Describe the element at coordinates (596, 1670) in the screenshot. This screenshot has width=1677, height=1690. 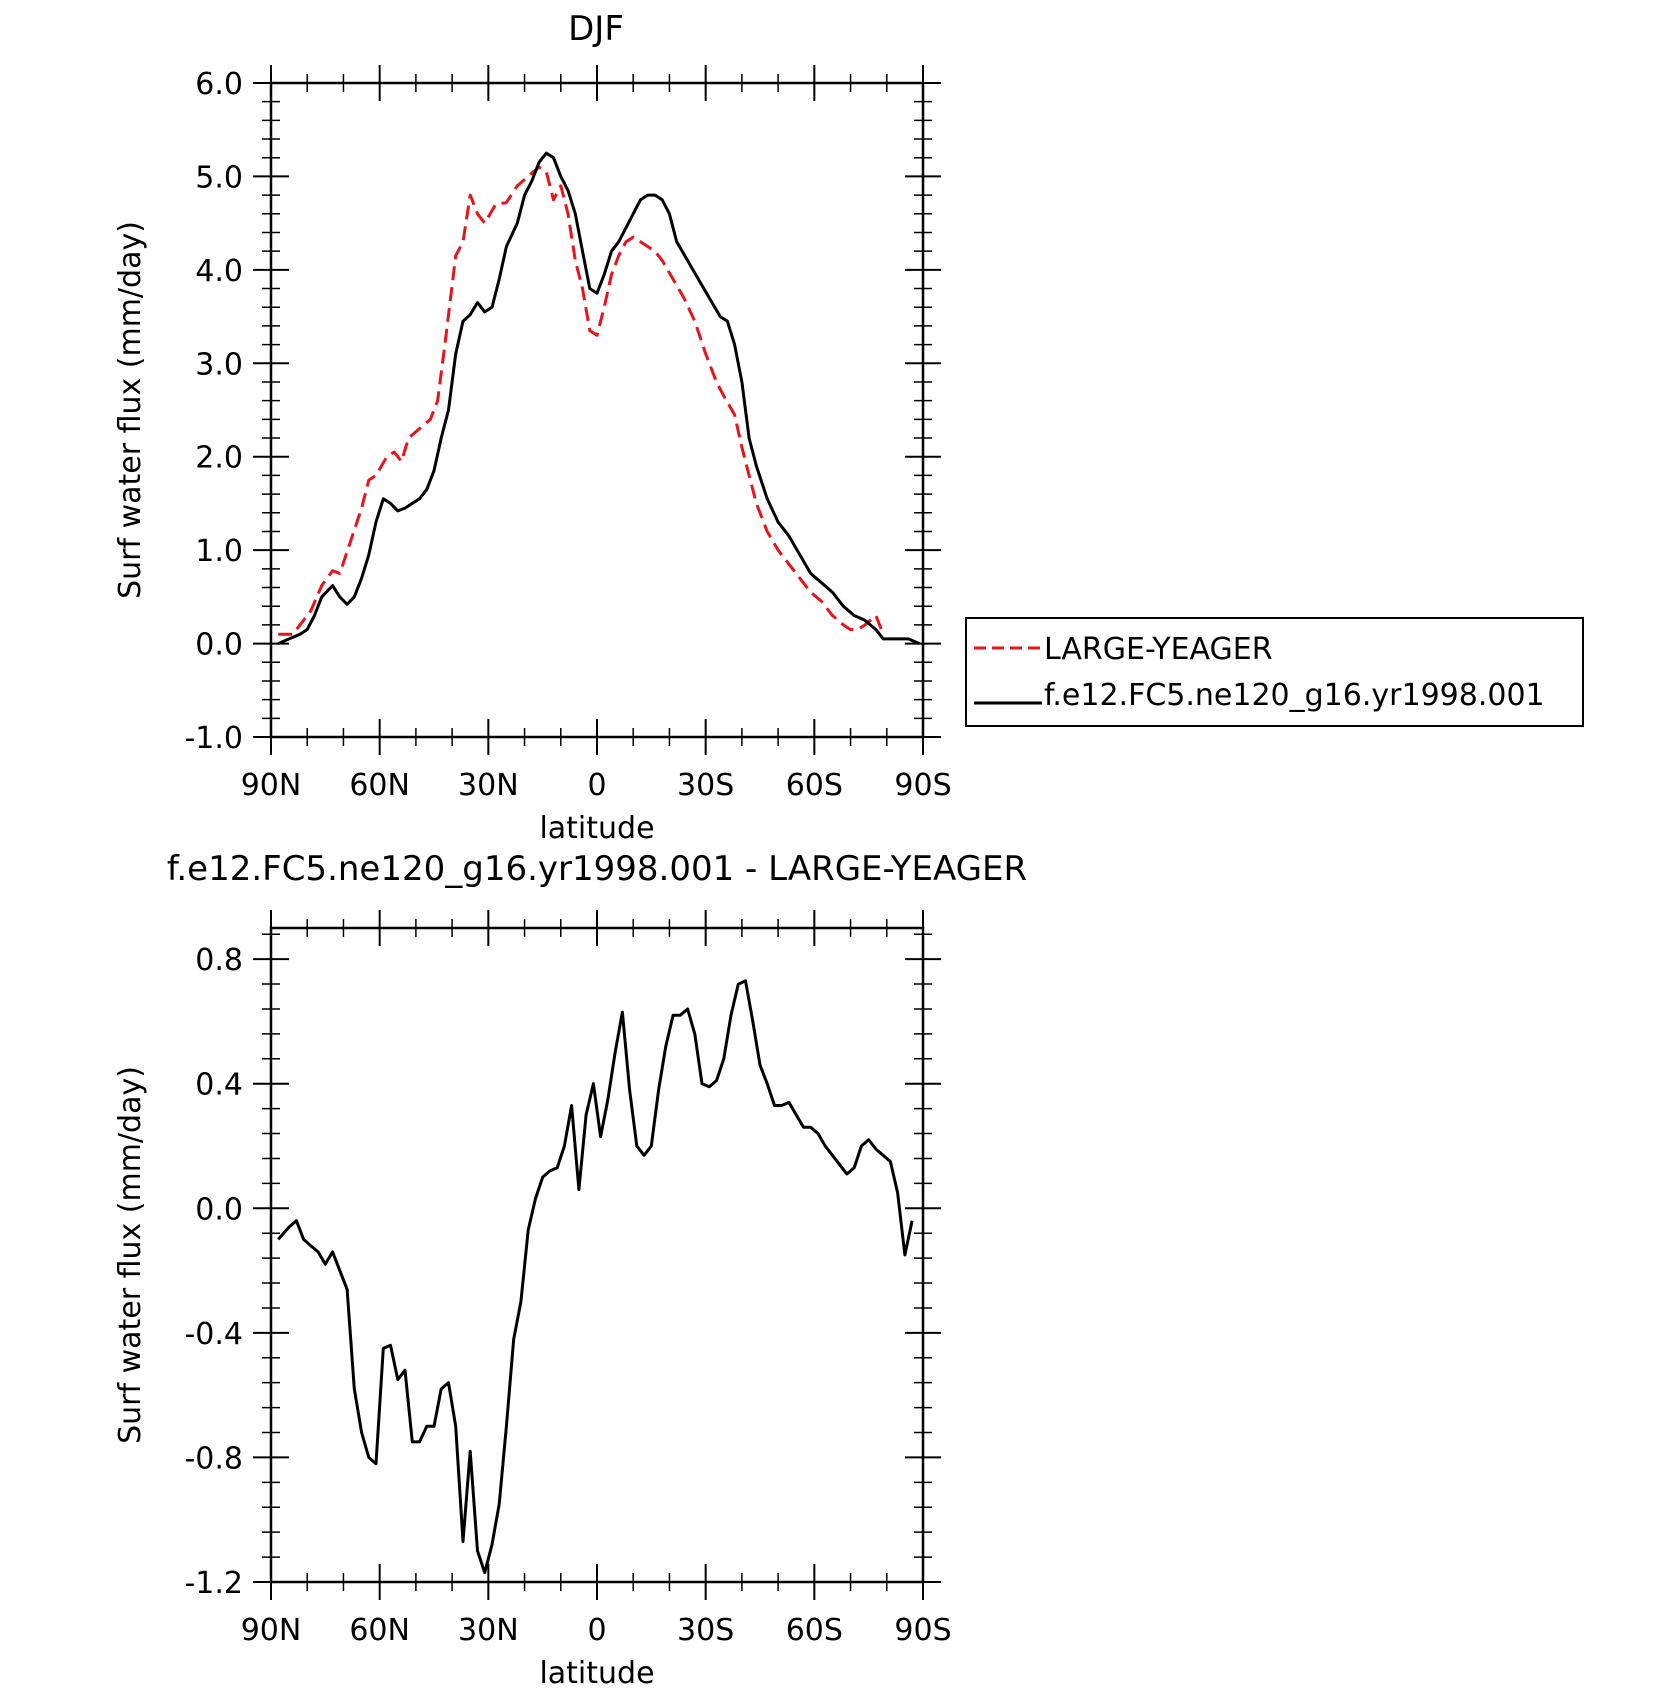
I see `chart-bottom-x-axis-label: latitude` at that location.